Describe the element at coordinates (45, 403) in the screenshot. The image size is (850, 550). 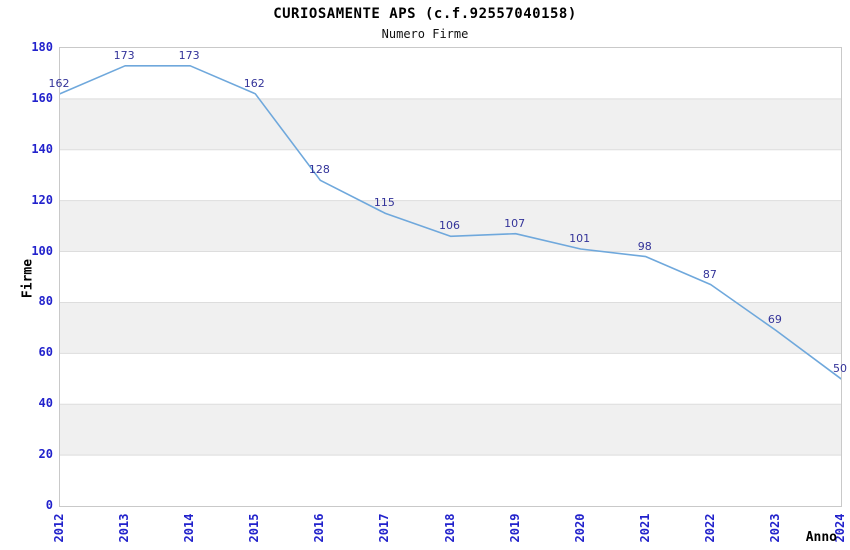
I see `y-tick-label: 40` at that location.